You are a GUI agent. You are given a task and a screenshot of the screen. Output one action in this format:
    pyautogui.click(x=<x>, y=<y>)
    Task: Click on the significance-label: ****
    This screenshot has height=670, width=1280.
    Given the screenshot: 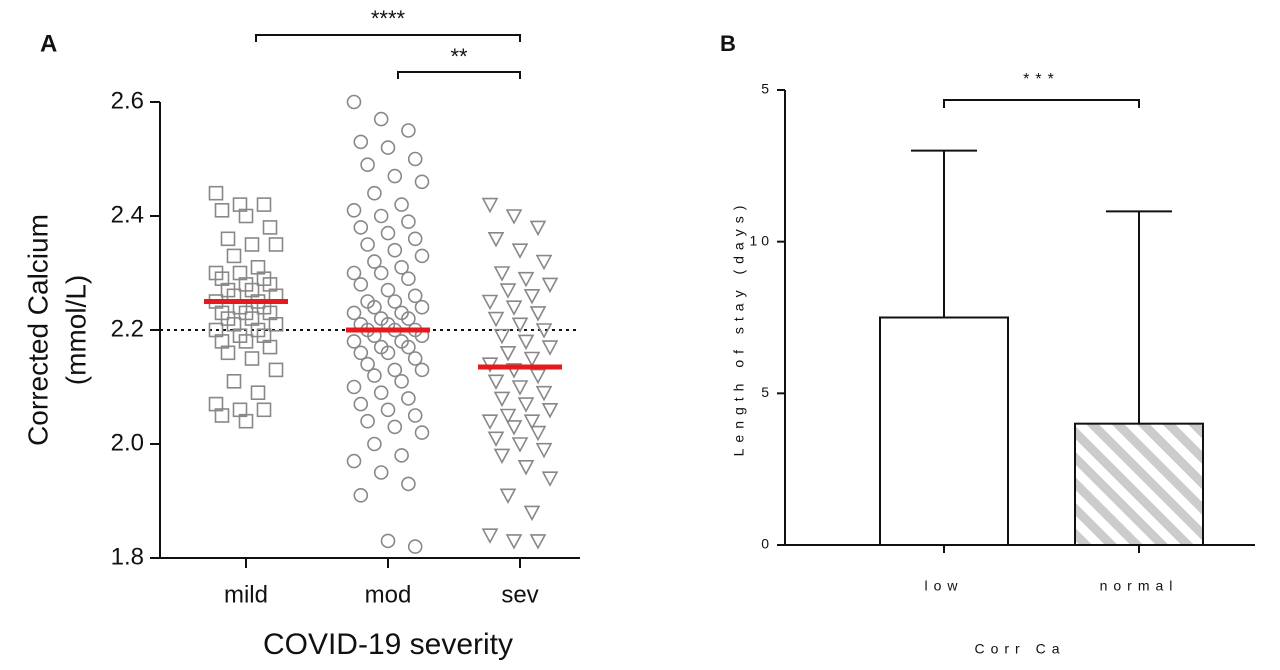 What is the action you would take?
    pyautogui.click(x=388, y=18)
    